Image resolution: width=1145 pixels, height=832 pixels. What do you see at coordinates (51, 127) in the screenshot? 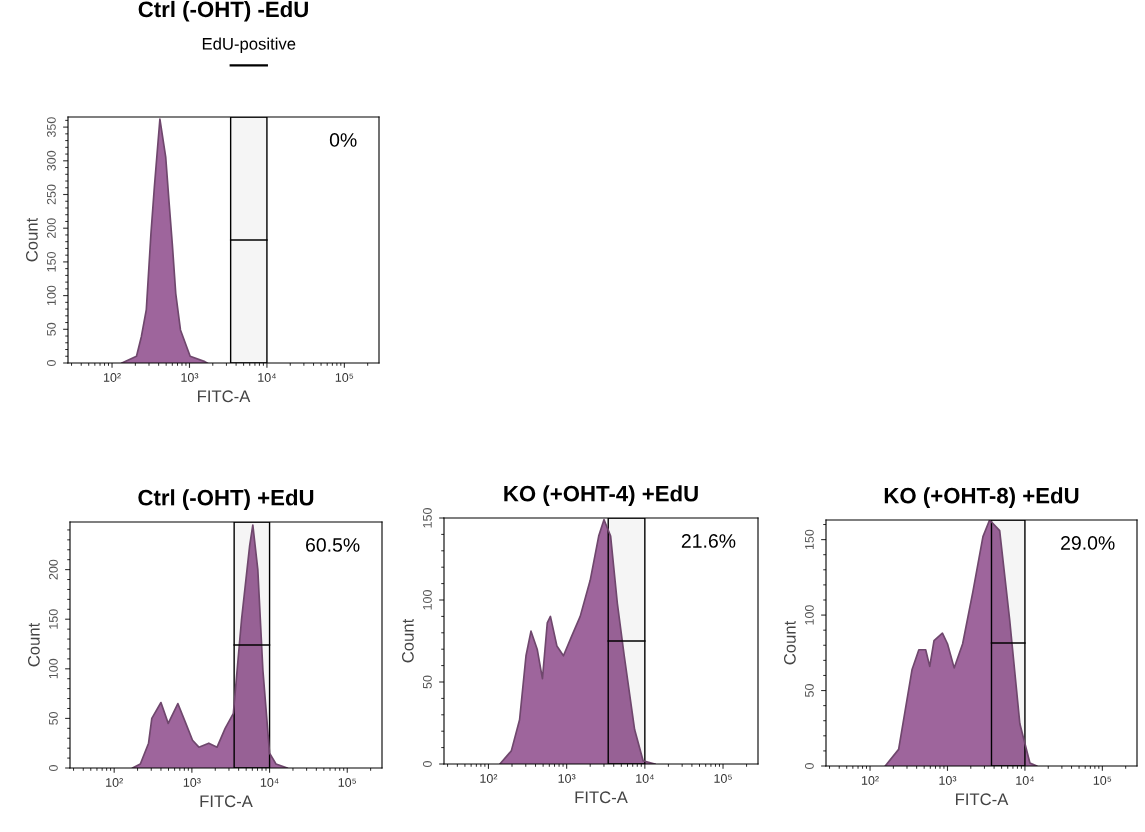
I see `y-tick-label: 350` at bounding box center [51, 127].